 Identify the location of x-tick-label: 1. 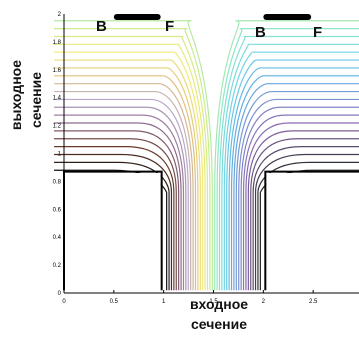
(164, 302).